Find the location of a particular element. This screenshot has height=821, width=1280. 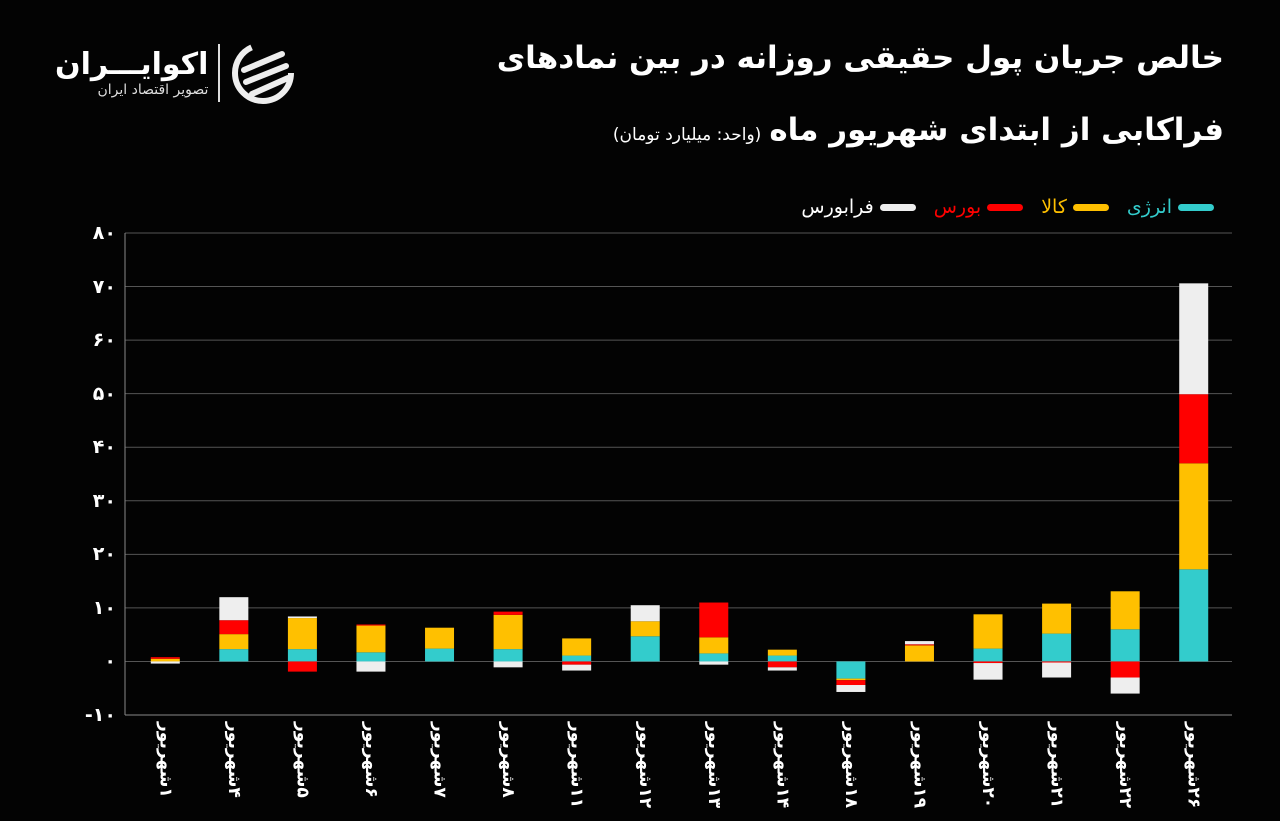

x-tick-label: ۱شهریور is located at coordinates (165, 760).